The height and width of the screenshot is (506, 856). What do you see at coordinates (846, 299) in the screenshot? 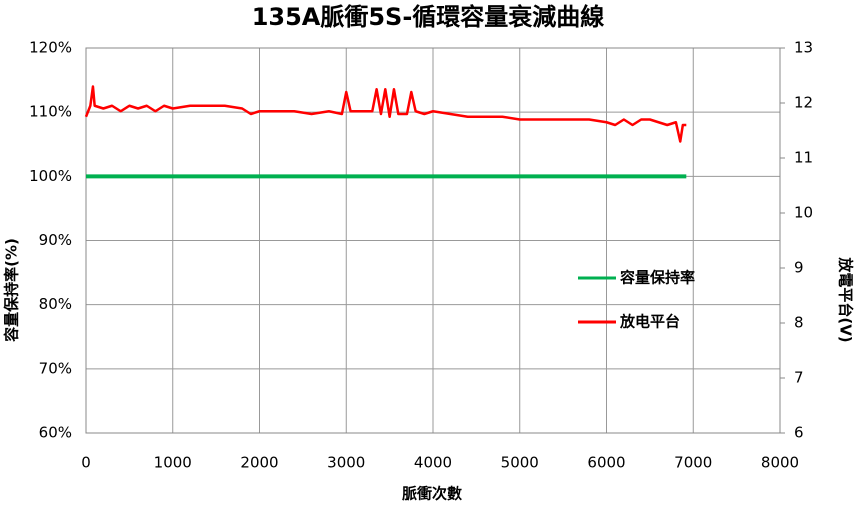
I see `y2-axis-title: 放電平台(V)` at bounding box center [846, 299].